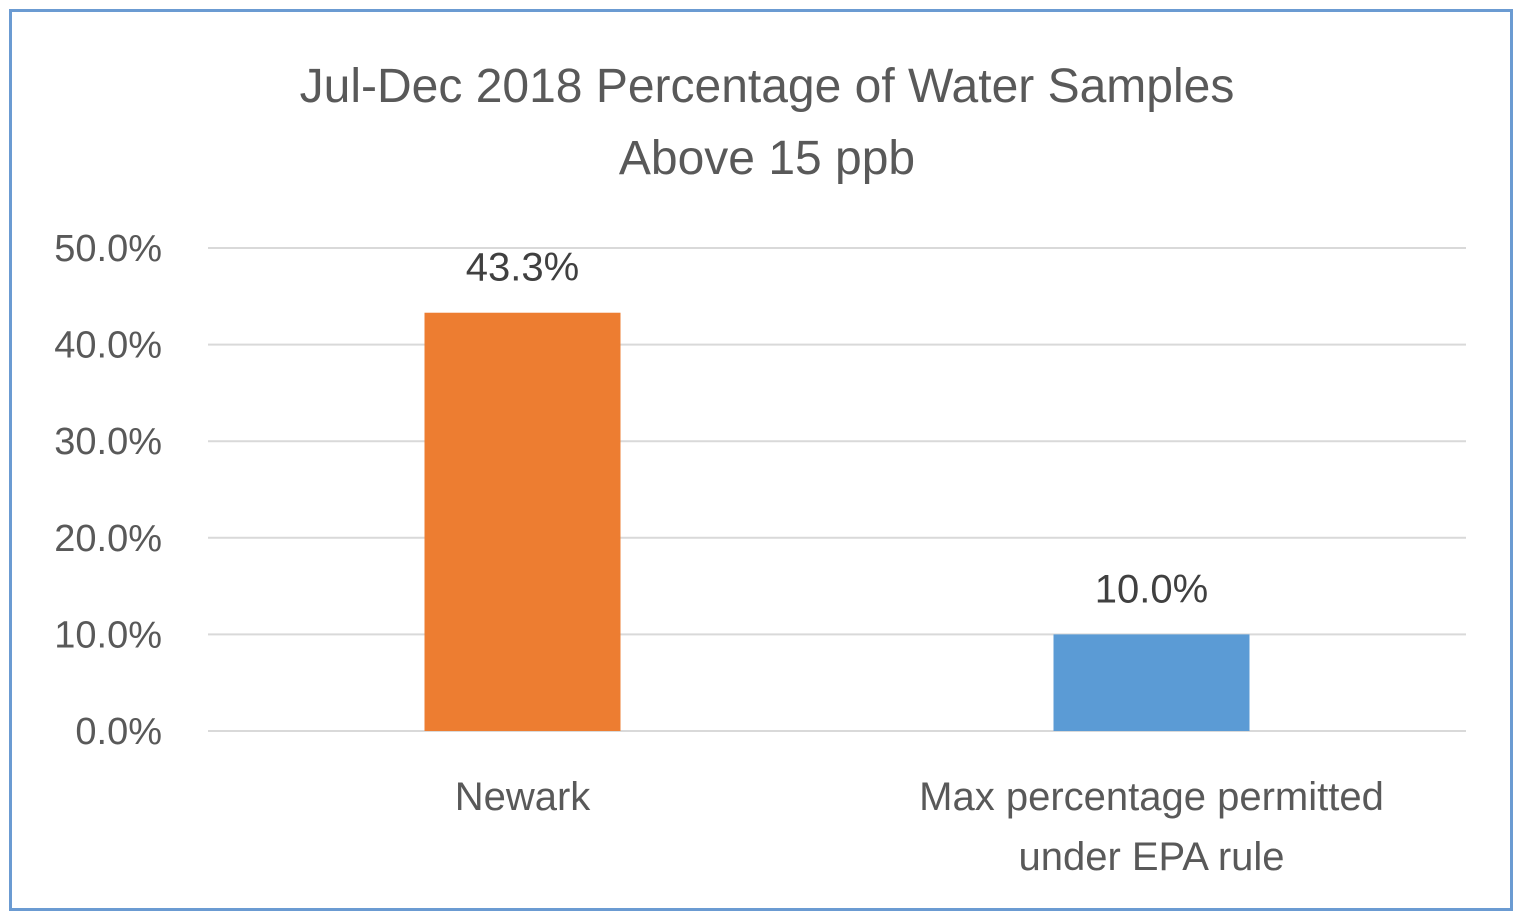 Image resolution: width=1526 pixels, height=924 pixels. What do you see at coordinates (767, 158) in the screenshot?
I see `chart-title-line-2: Above 15 ppb` at bounding box center [767, 158].